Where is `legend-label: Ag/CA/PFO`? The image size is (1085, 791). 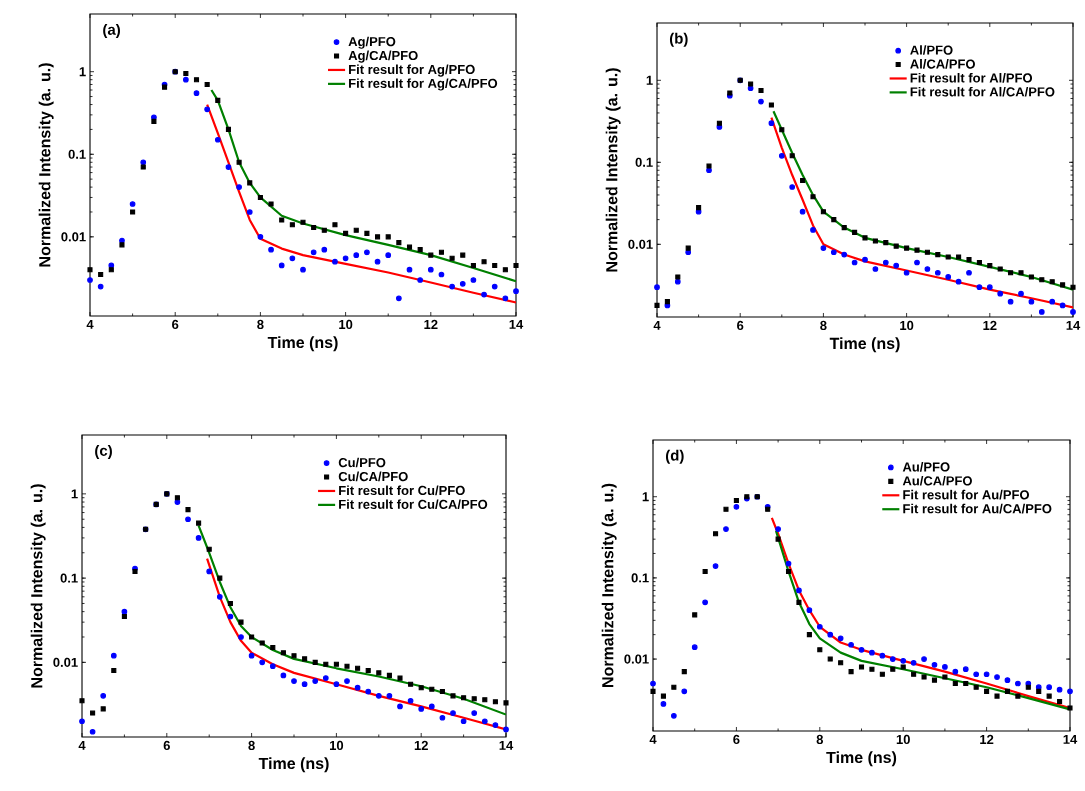 legend-label: Ag/CA/PFO is located at coordinates (383, 56).